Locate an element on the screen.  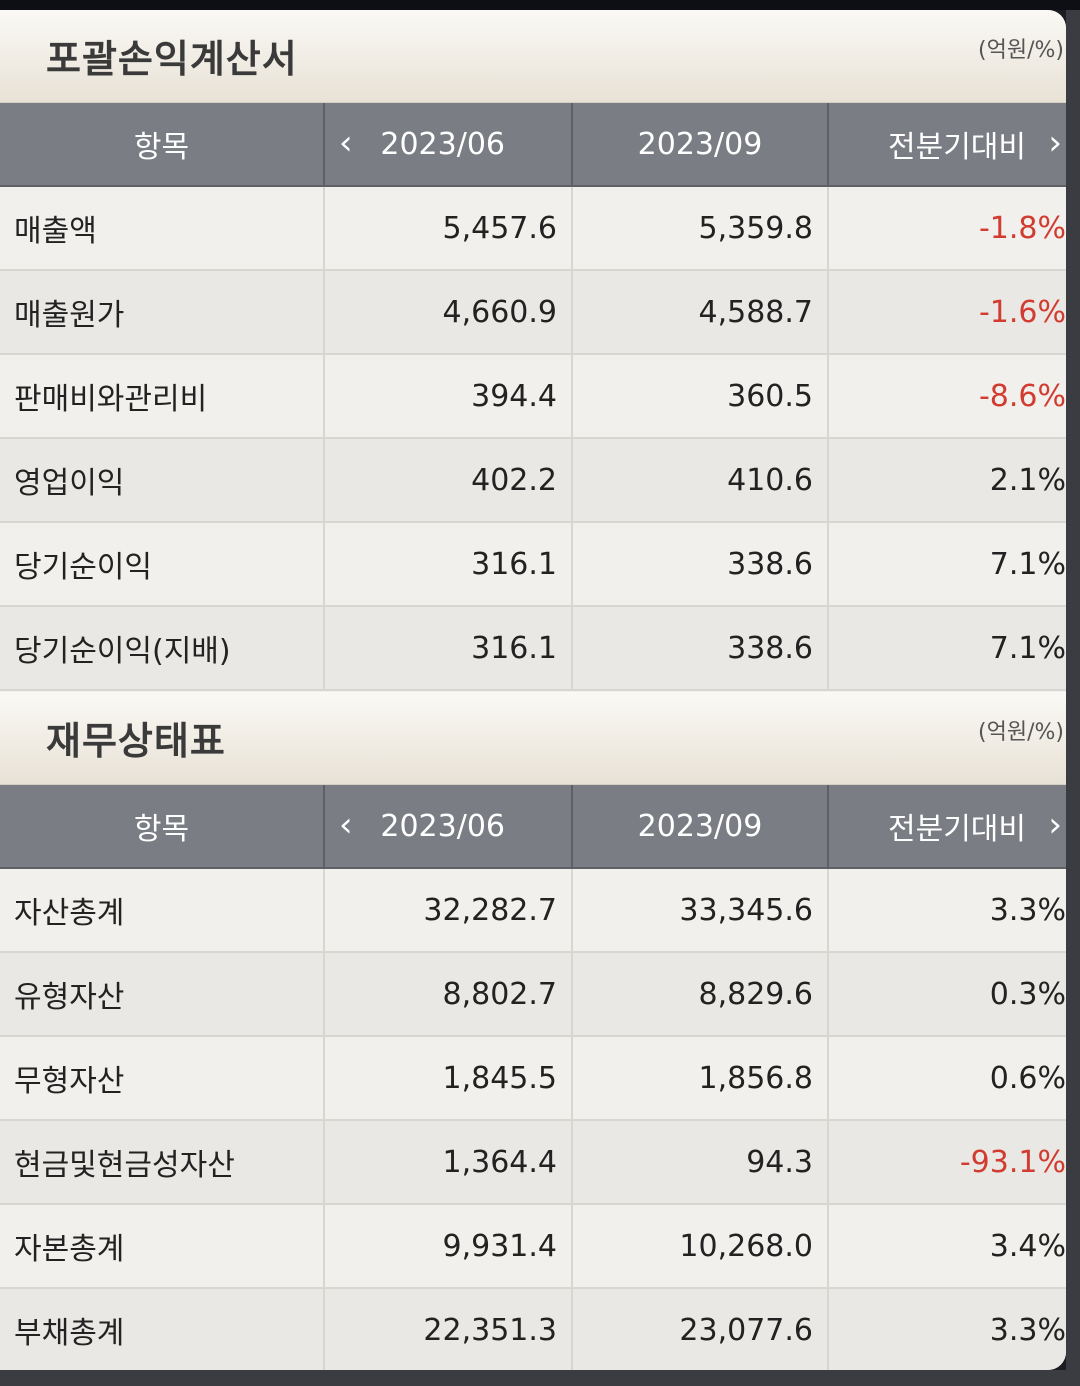
row-value-period1: 8,802.7 is located at coordinates (448, 994).